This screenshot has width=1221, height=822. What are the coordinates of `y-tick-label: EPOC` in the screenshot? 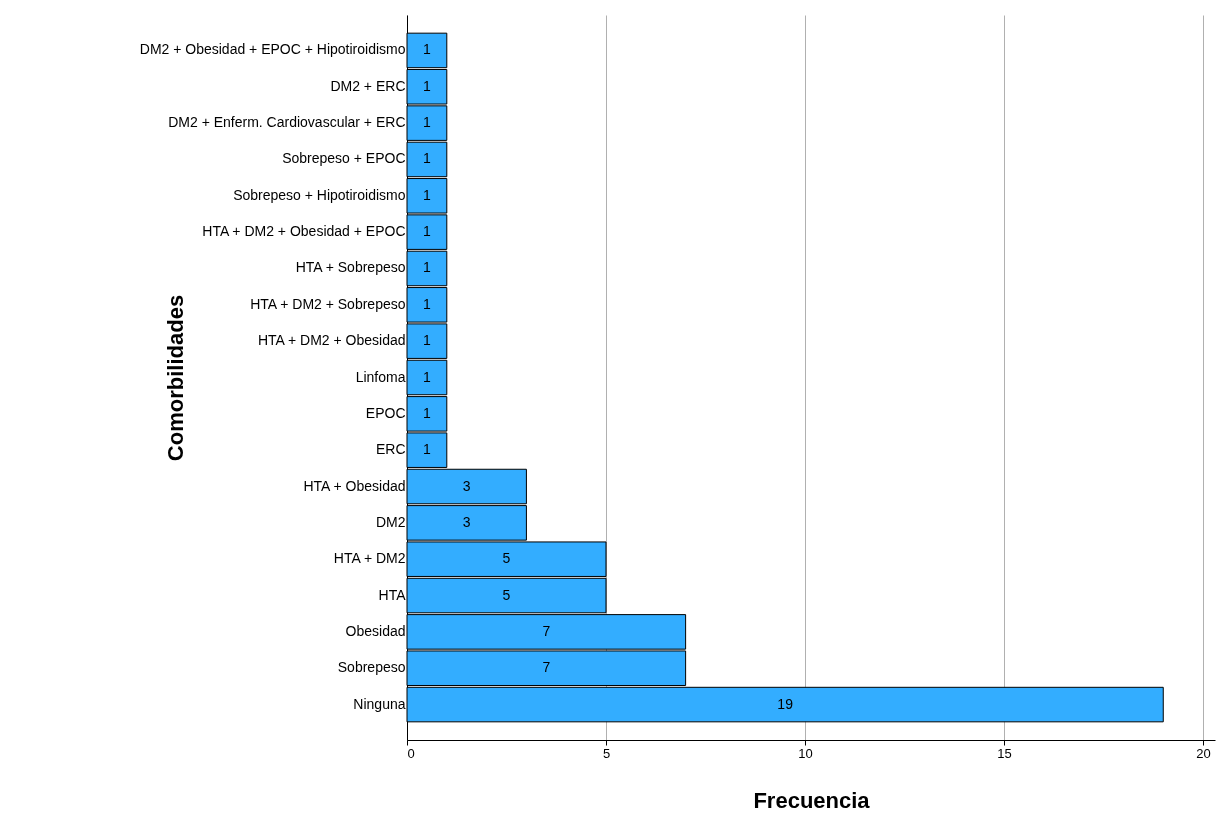 It's located at (385, 412).